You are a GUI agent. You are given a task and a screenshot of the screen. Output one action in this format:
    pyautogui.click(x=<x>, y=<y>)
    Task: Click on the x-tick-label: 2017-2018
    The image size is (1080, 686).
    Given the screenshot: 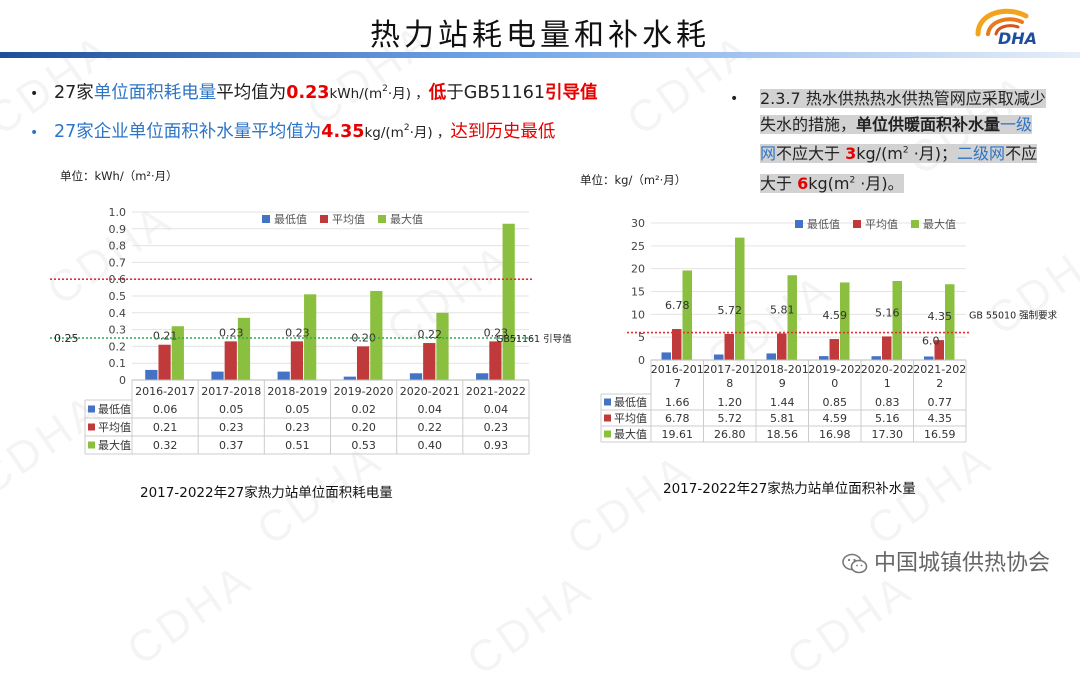 What is the action you would take?
    pyautogui.click(x=231, y=391)
    